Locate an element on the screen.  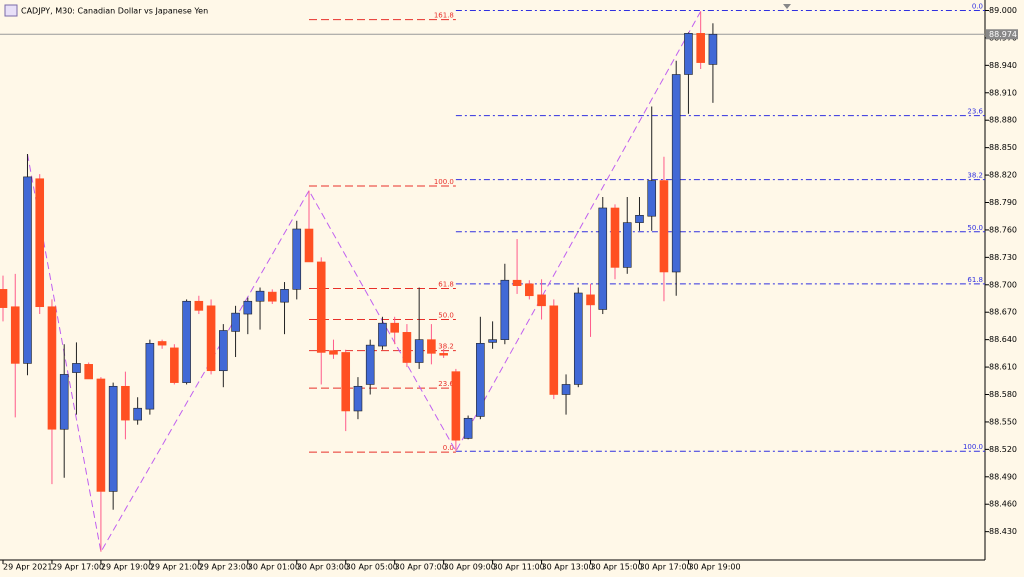
x-tick-label: 30 Apr 15:00 is located at coordinates (617, 567).